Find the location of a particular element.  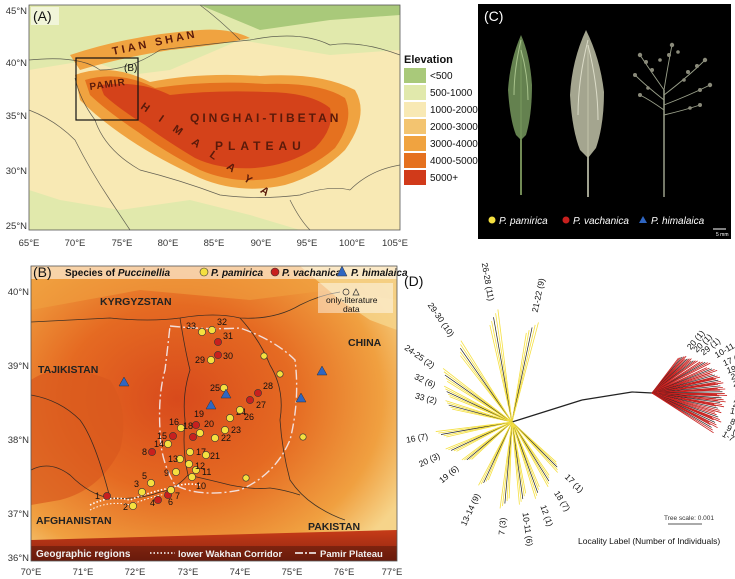

pamirica-specimen is located at coordinates (520, 115).